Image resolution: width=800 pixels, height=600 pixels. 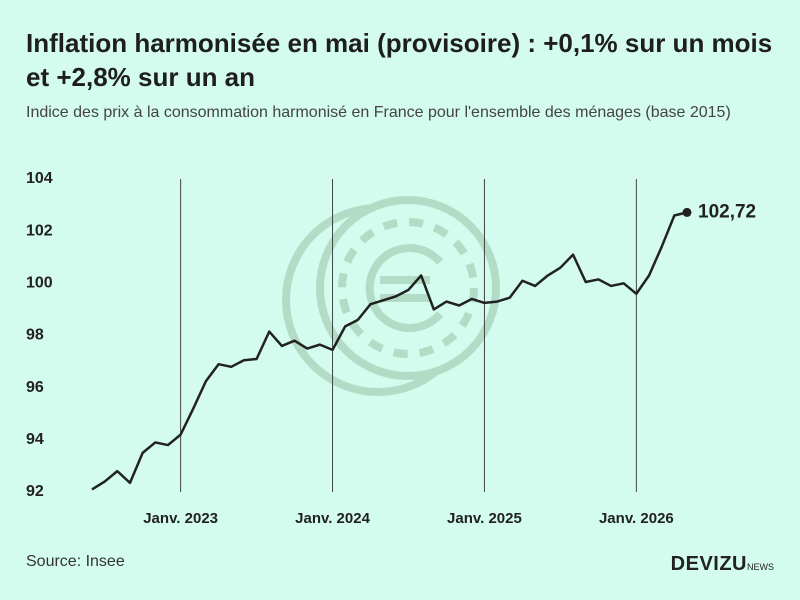 I want to click on y-tick-label: 102, so click(x=39, y=230).